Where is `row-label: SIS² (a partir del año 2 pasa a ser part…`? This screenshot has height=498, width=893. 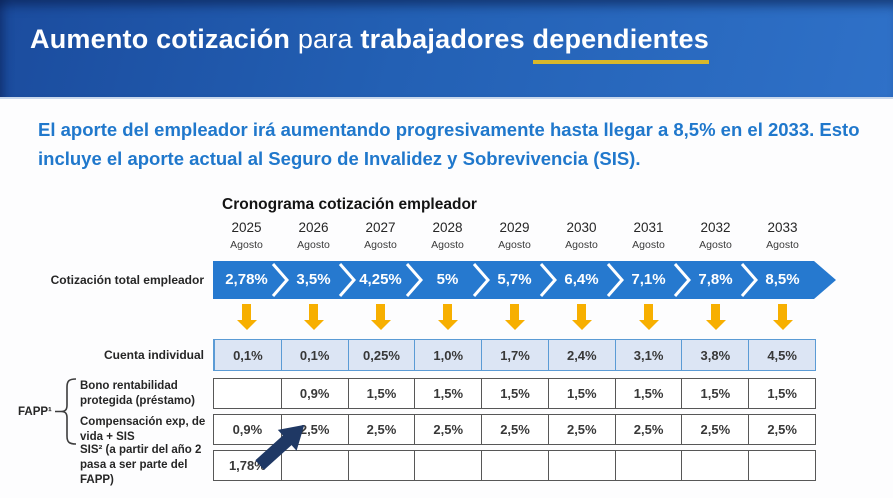 row-label: SIS² (a partir del año 2 pasa a ser part… is located at coordinates (141, 465).